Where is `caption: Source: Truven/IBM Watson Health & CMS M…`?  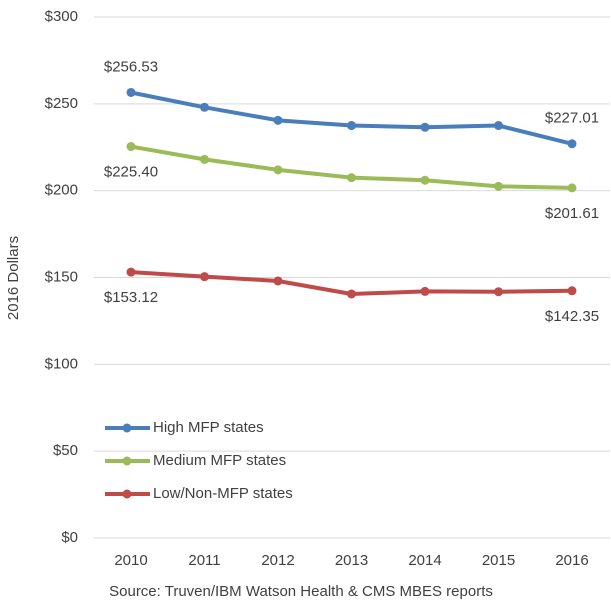 caption: Source: Truven/IBM Watson Health & CMS M… is located at coordinates (301, 591).